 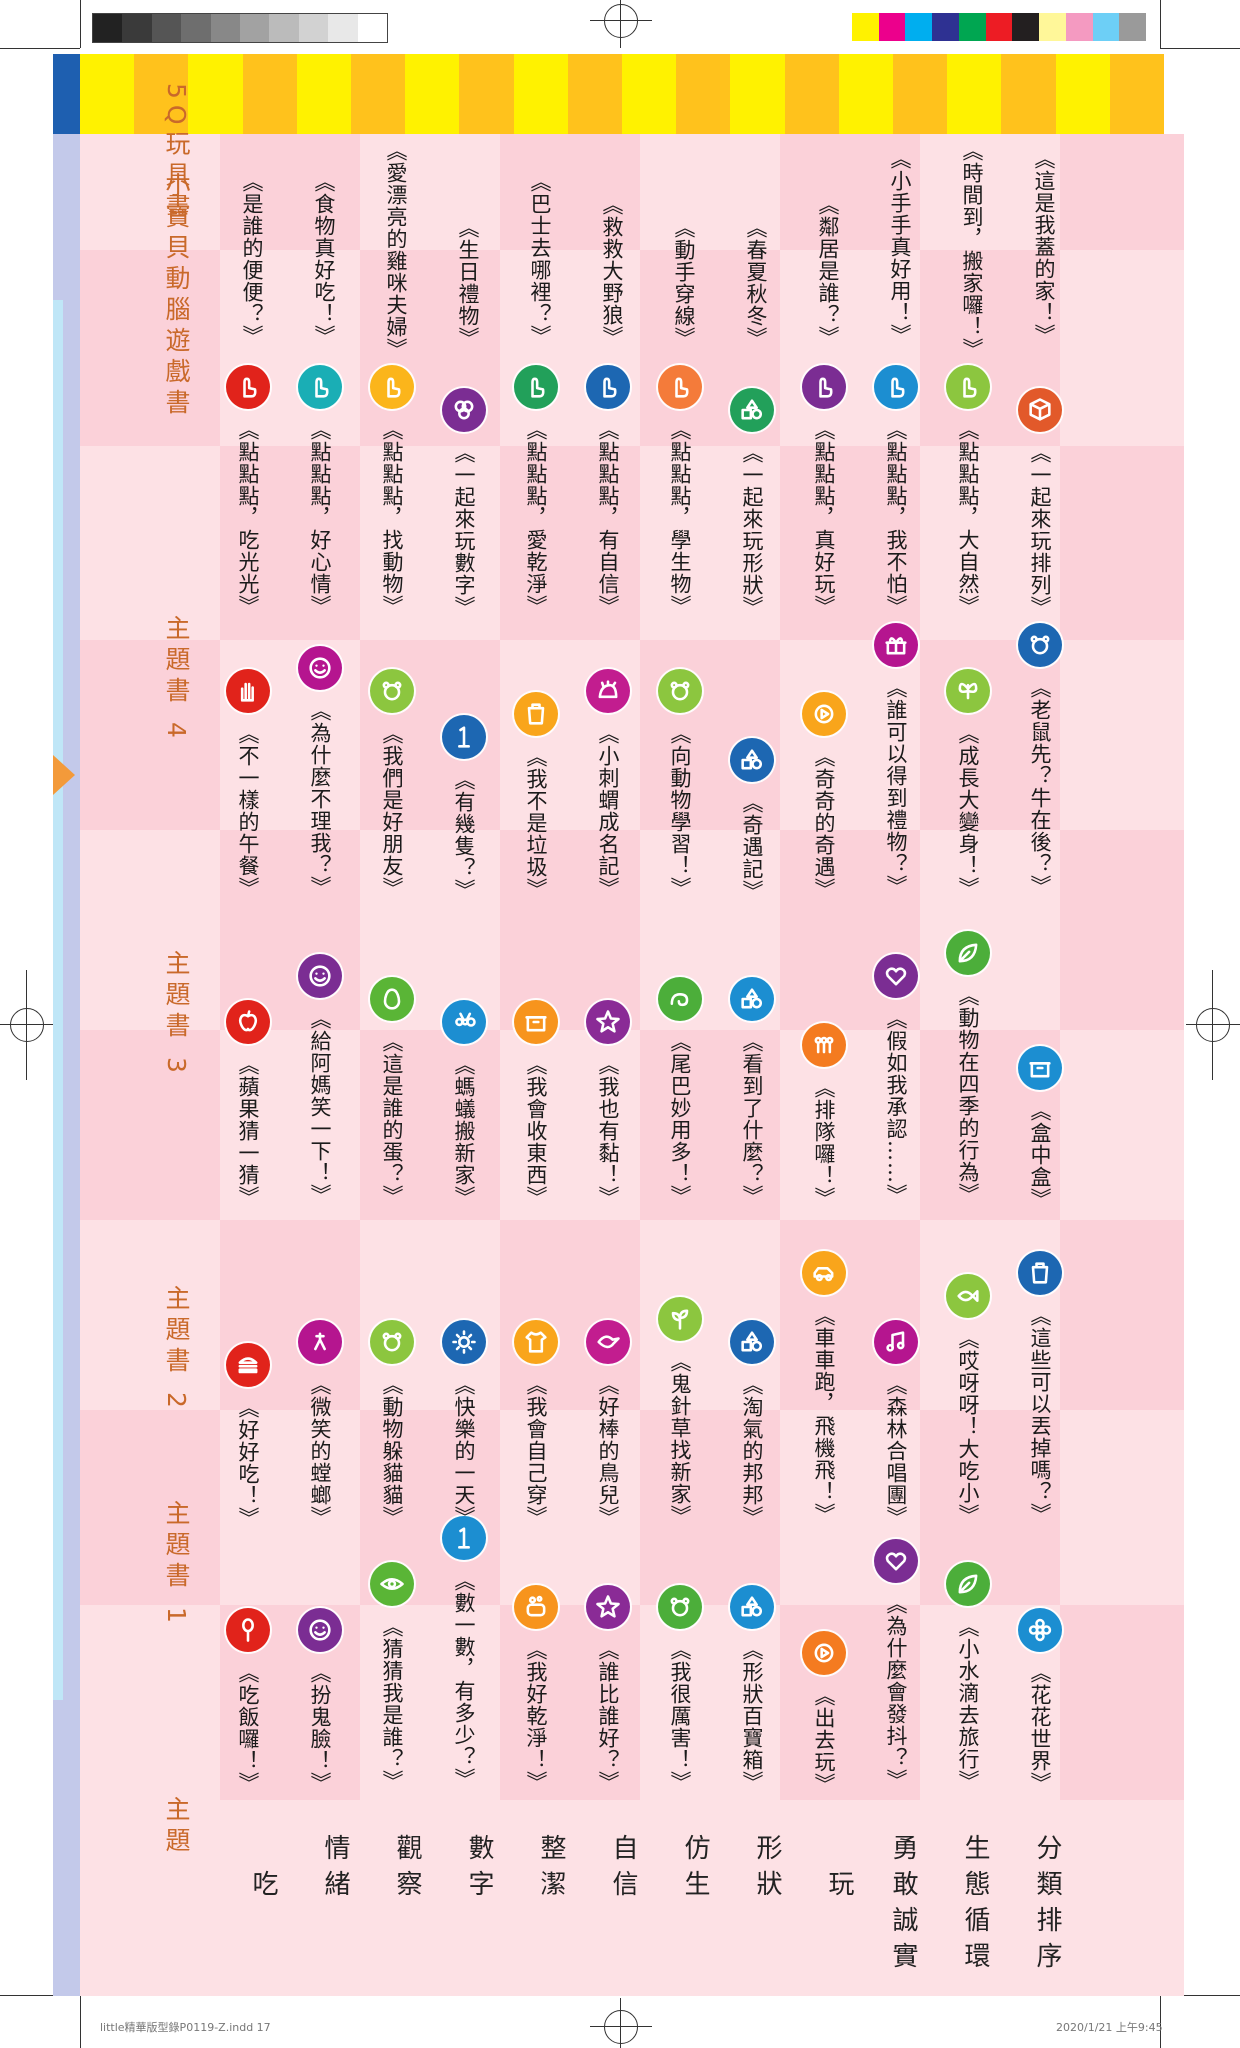 I want to click on print-timestamp: 2020/1/21 上午9:45, so click(x=1109, y=2027).